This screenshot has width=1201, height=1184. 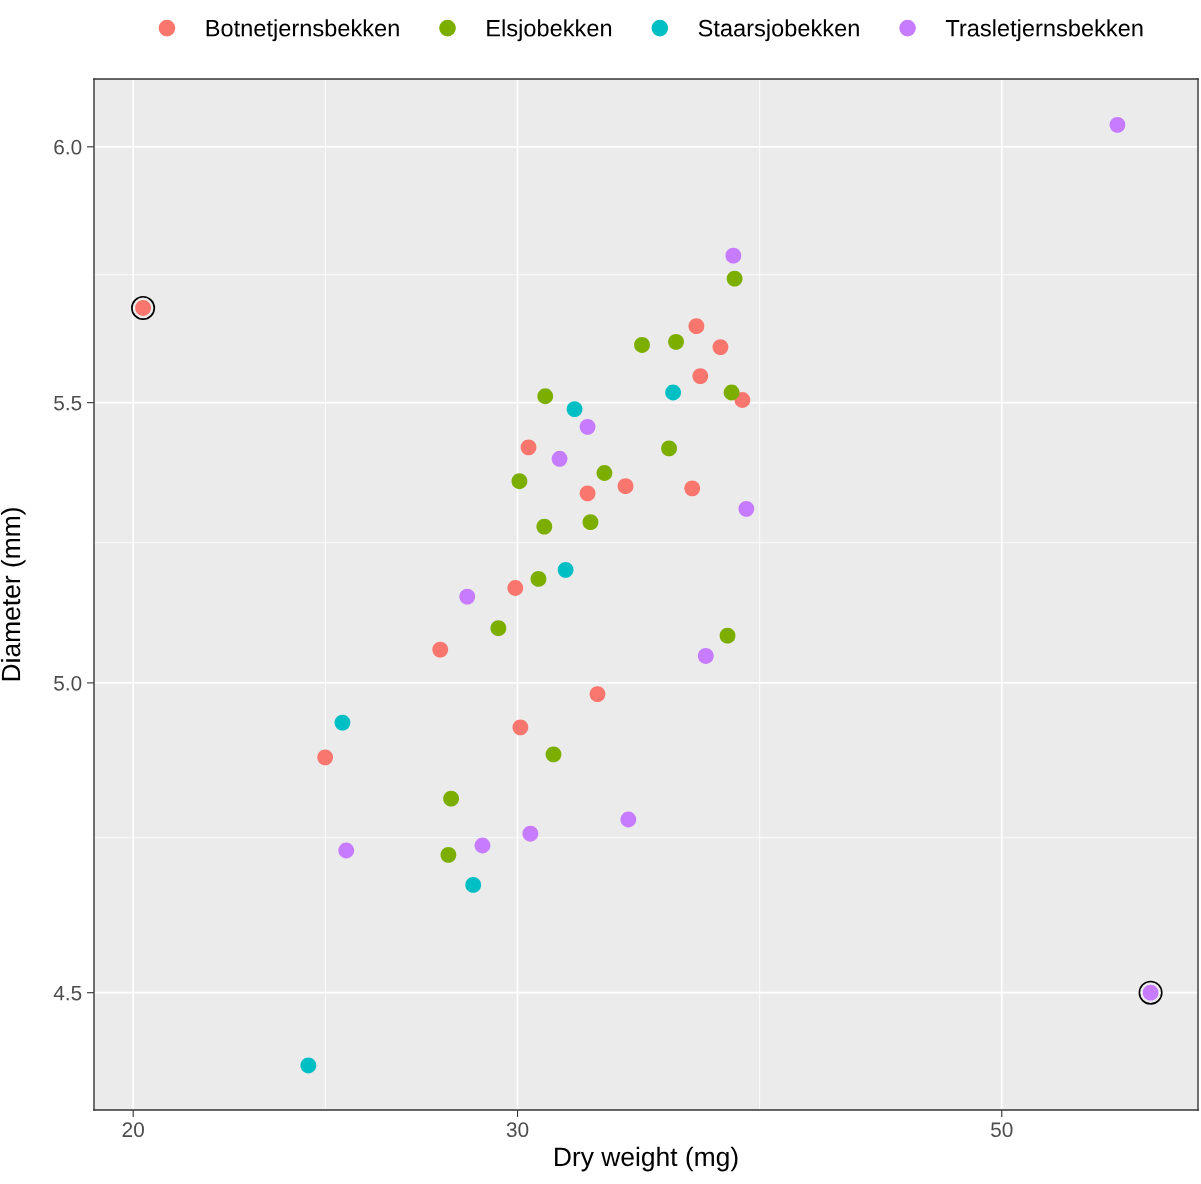 I want to click on legend-label: Elsjobekken, so click(x=549, y=30).